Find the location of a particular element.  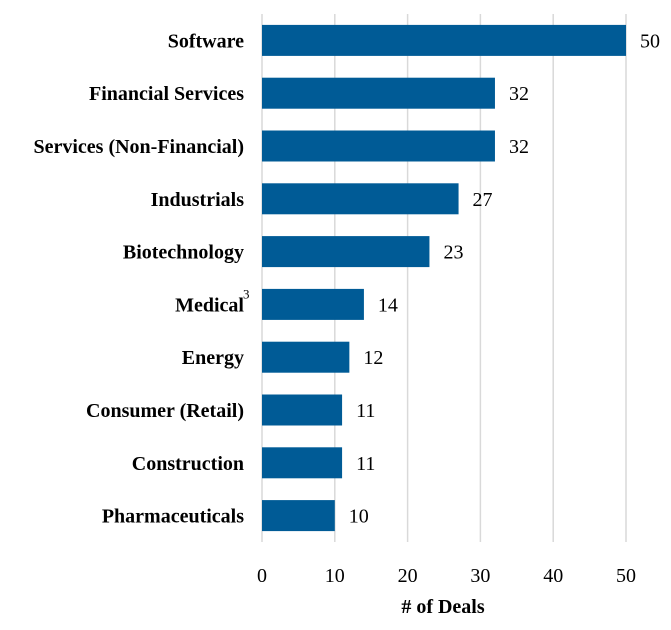

category-label-5: Biotechnology is located at coordinates (183, 253).